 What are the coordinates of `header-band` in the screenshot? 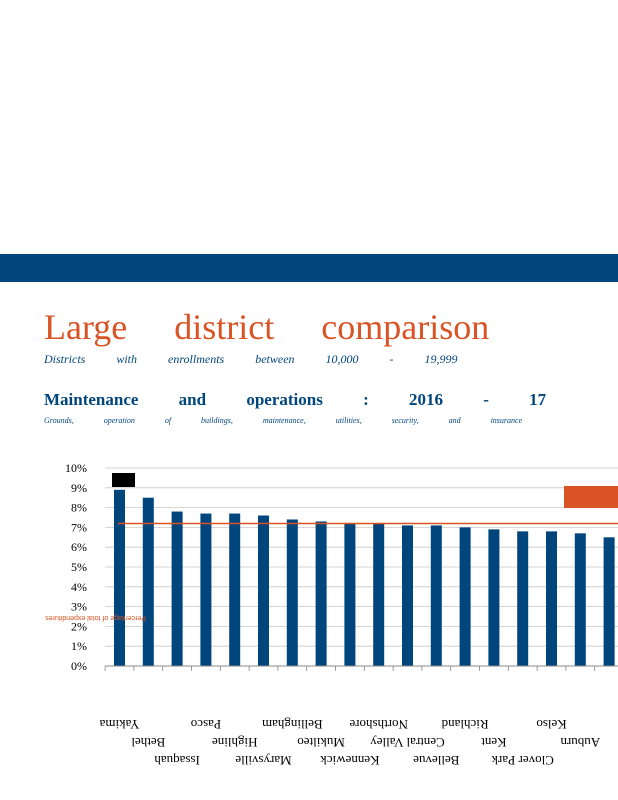 It's located at (309, 268).